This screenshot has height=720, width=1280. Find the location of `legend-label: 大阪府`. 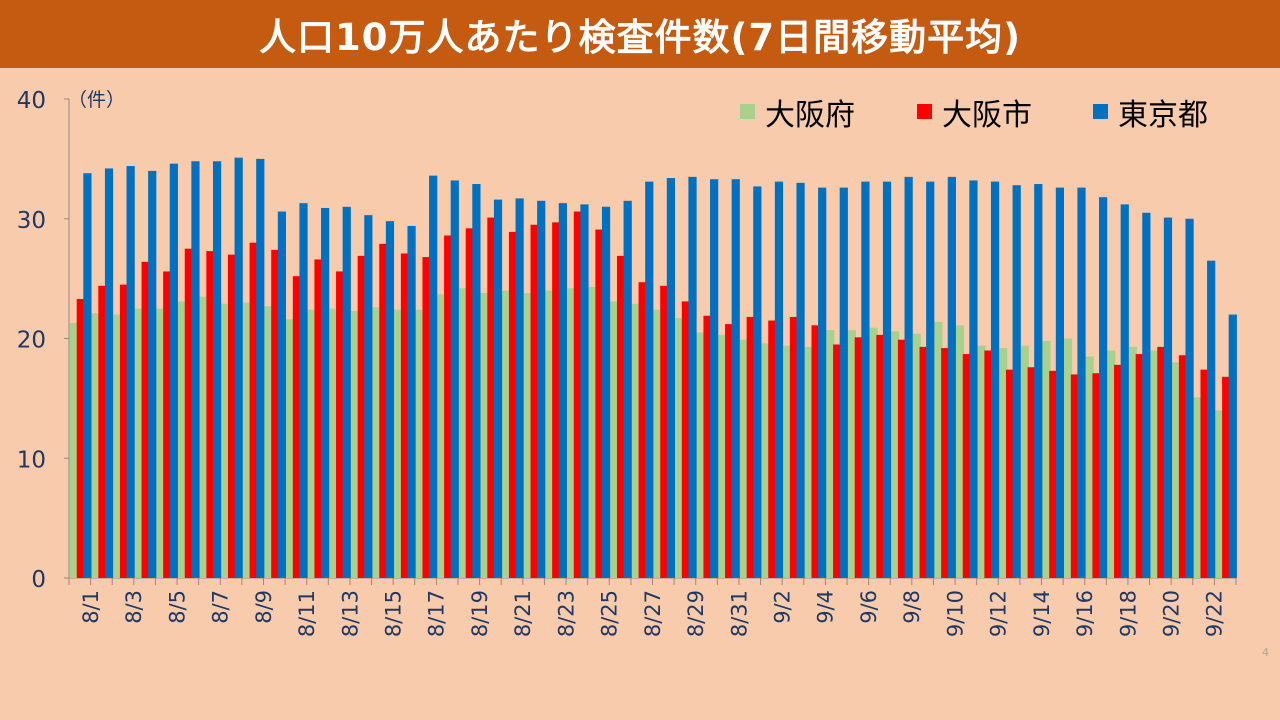

legend-label: 大阪府 is located at coordinates (810, 115).